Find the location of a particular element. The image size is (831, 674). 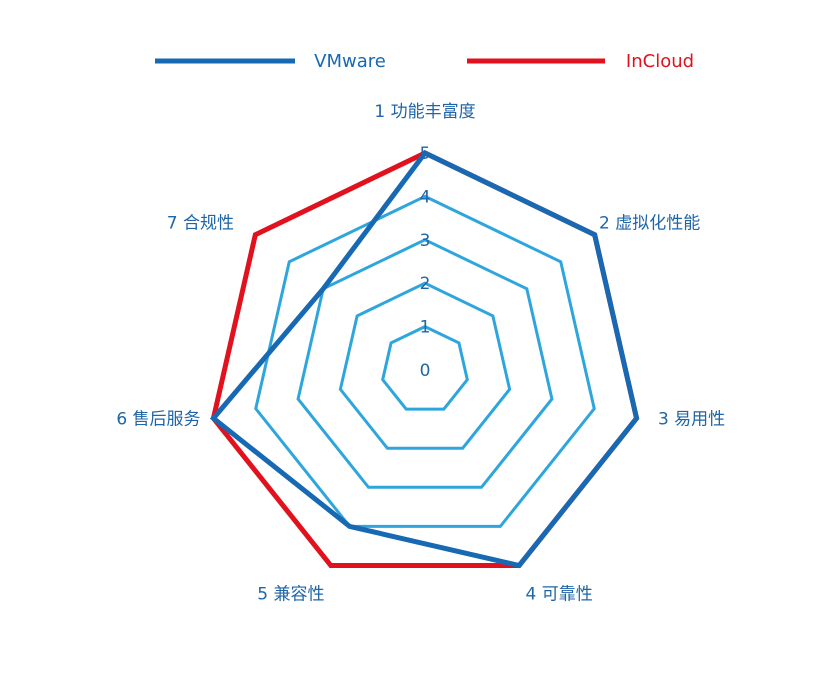

category-label: 1 功能丰富度 is located at coordinates (424, 112).